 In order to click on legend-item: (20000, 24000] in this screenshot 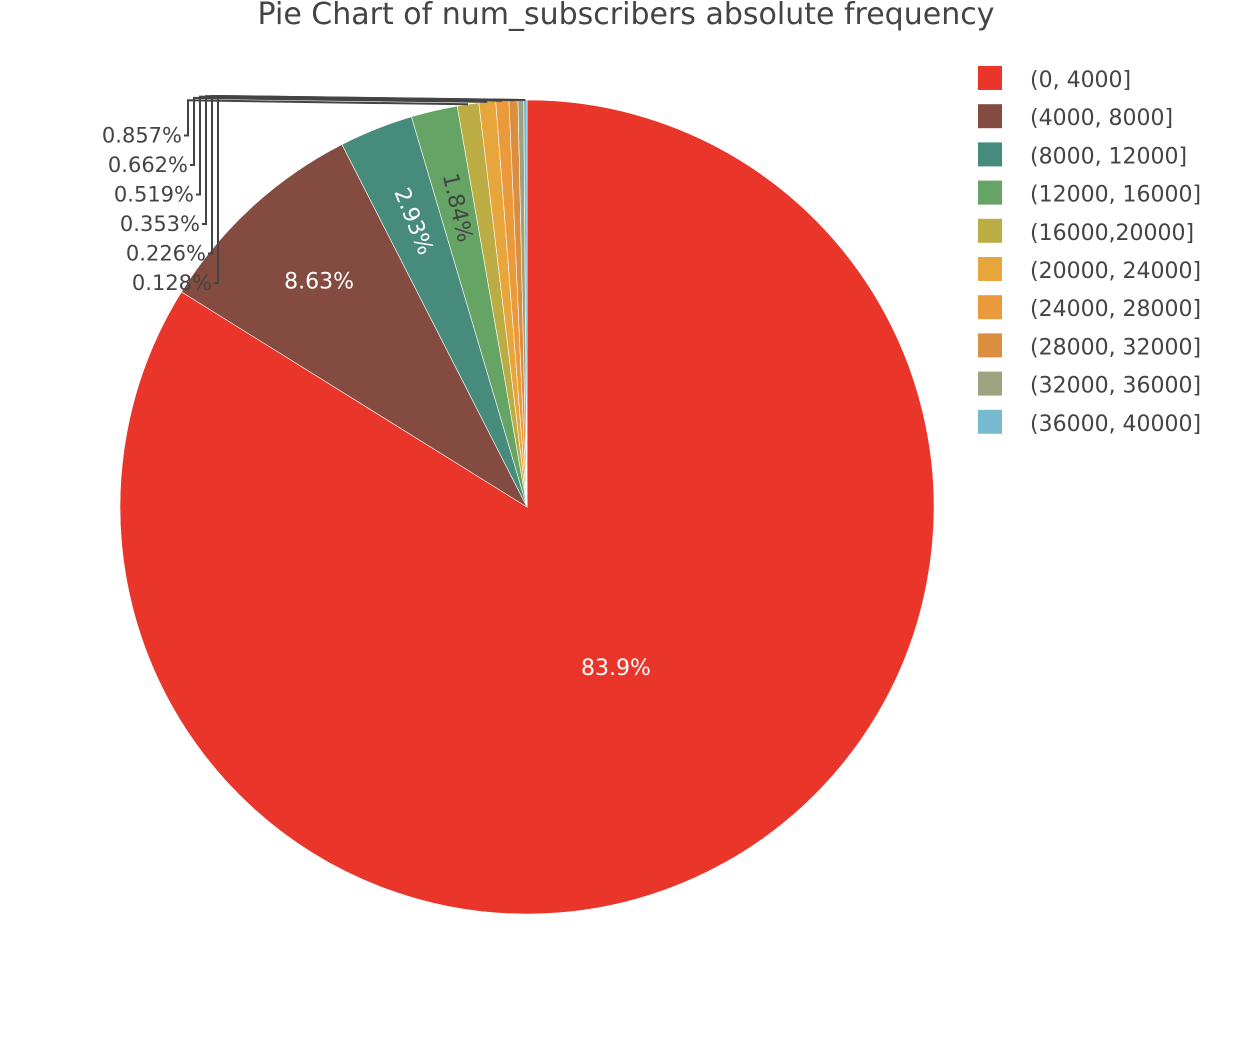, I will do `click(1089, 270)`.